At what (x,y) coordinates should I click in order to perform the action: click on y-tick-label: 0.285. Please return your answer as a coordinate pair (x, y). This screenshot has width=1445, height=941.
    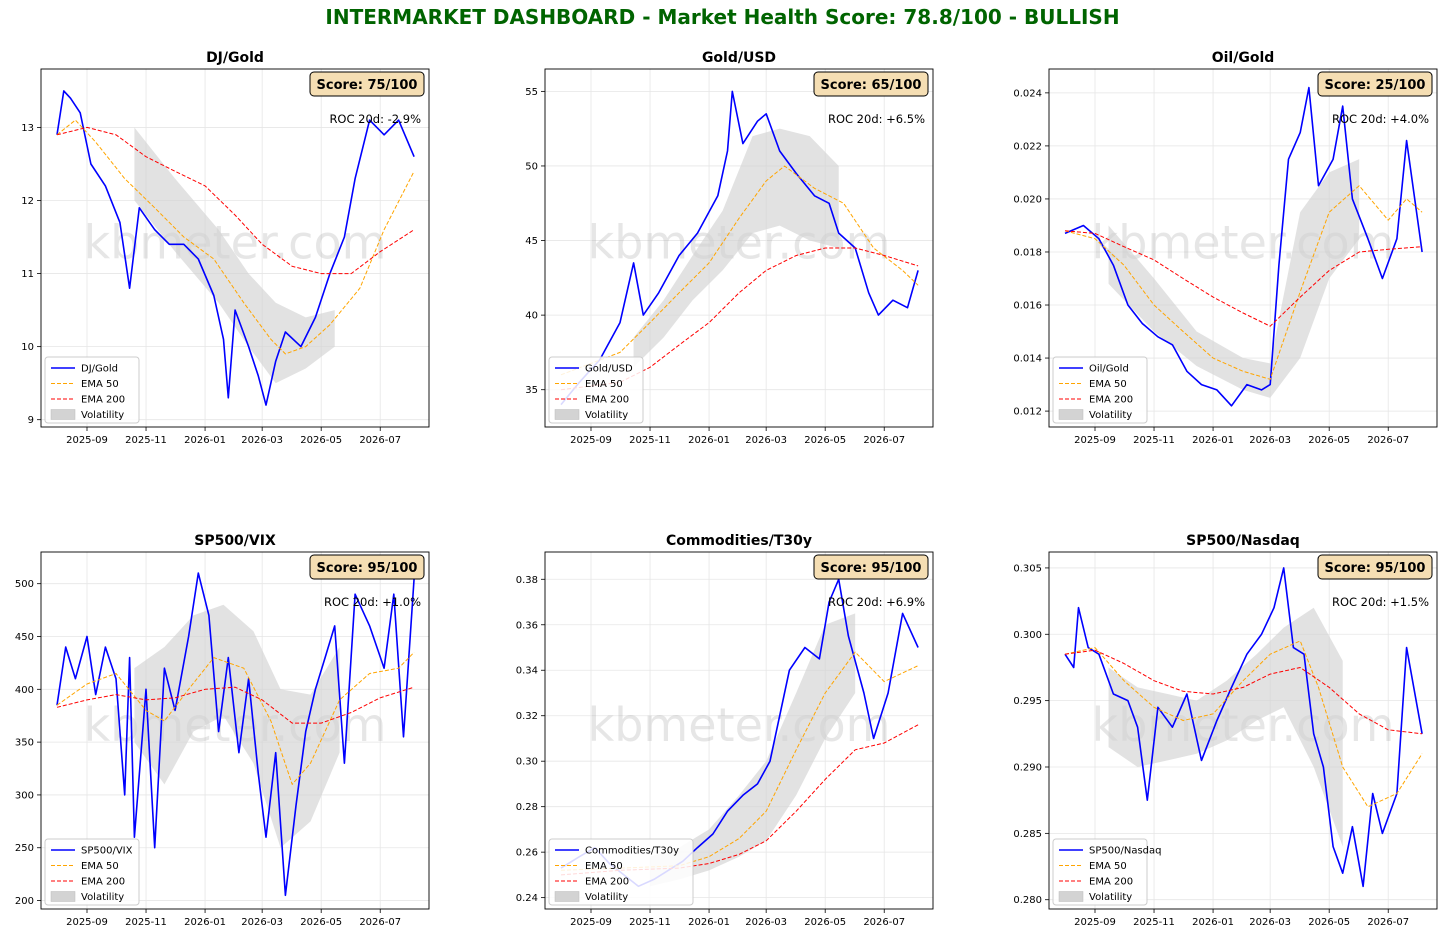
    Looking at the image, I should click on (1027, 834).